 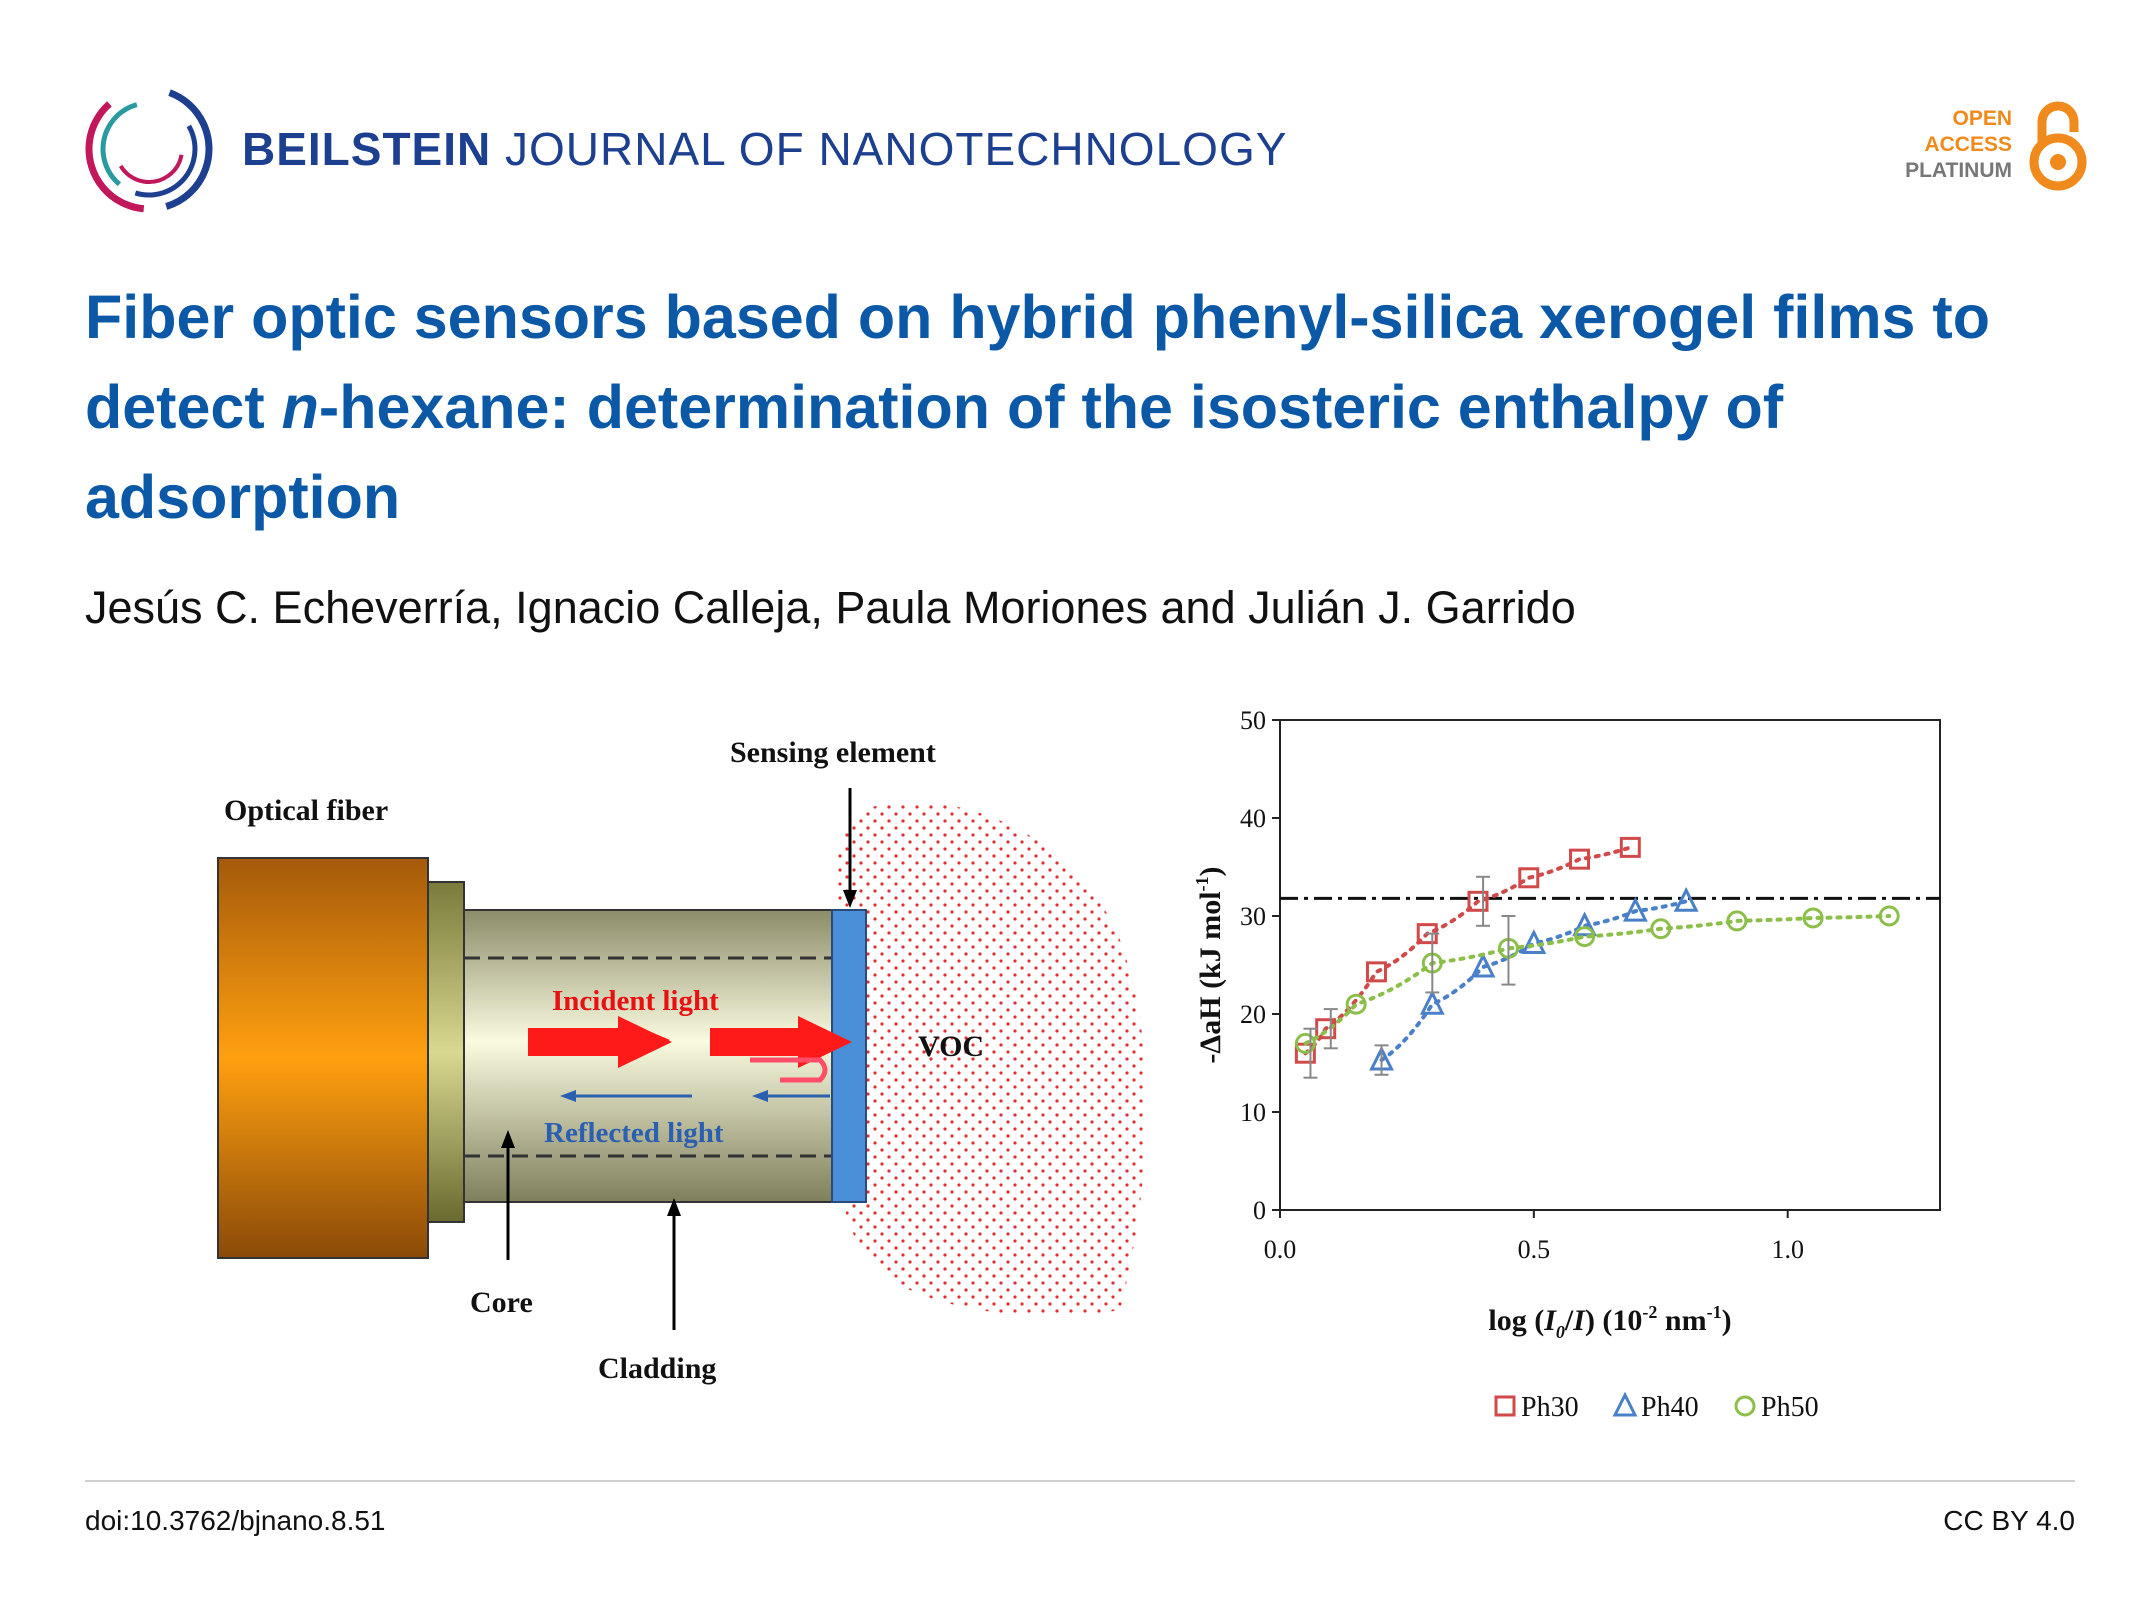 What do you see at coordinates (1714, 1312) in the screenshot?
I see `x-label-exp2: -1` at bounding box center [1714, 1312].